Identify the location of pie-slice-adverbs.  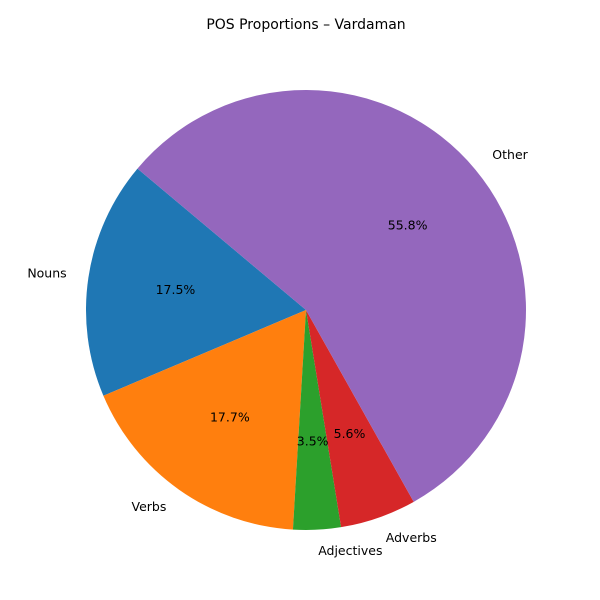
(360, 419).